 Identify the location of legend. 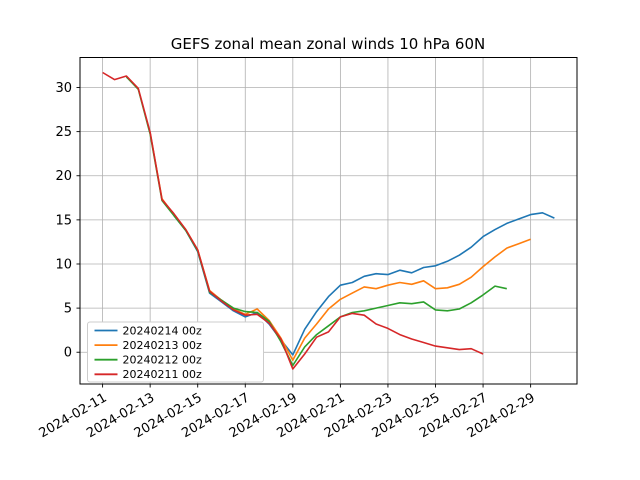
(175, 352).